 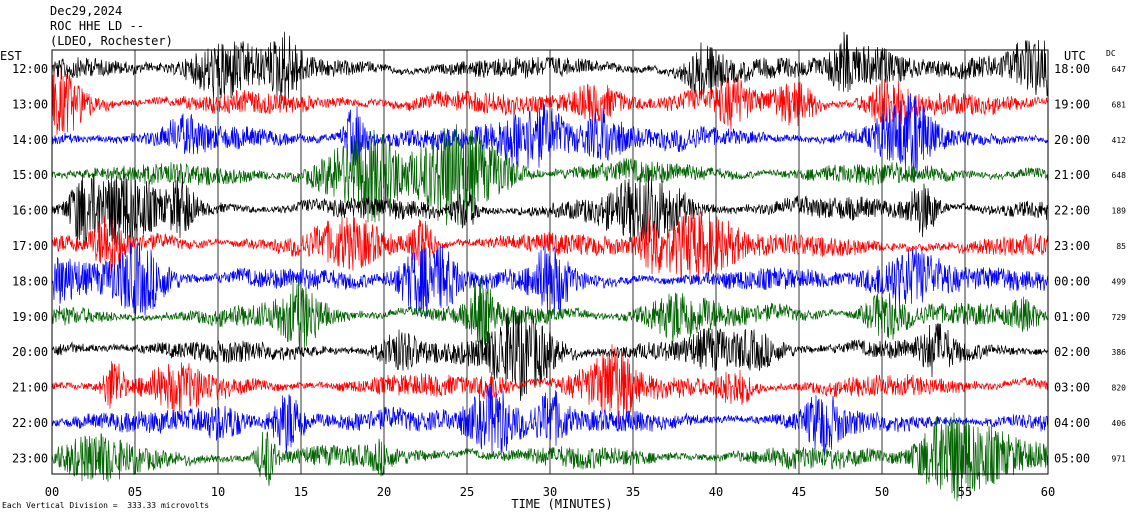 I want to click on dc-label-11: 971, so click(x=1119, y=458).